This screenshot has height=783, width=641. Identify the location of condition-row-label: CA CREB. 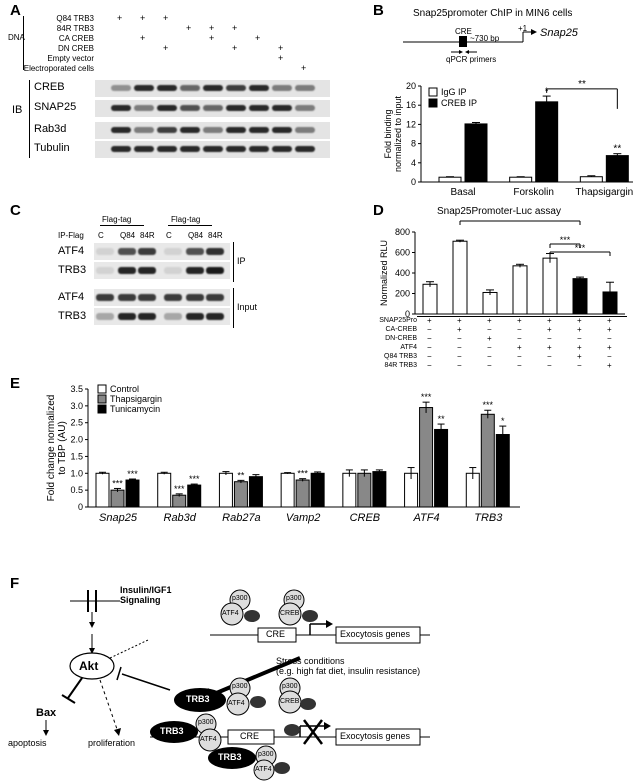
(76, 38).